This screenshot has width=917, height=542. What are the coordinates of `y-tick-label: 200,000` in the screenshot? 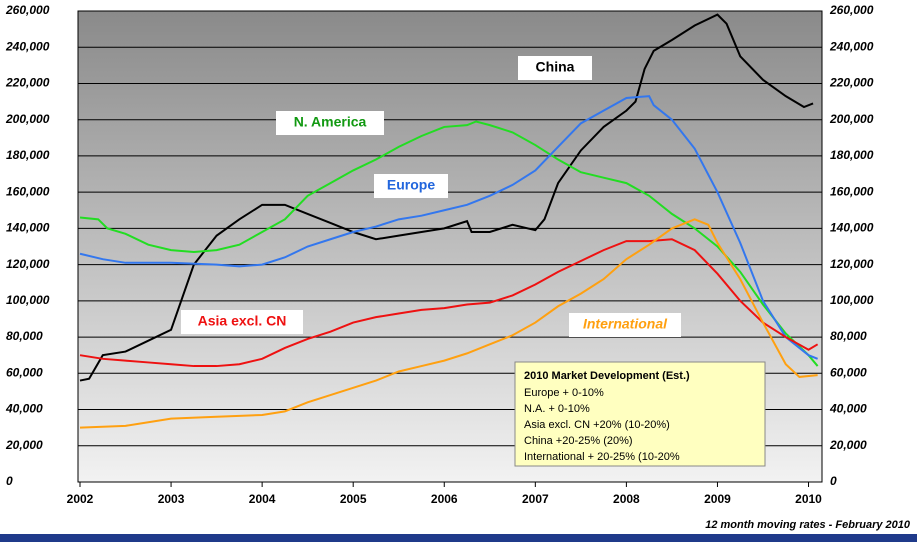 It's located at (27, 119).